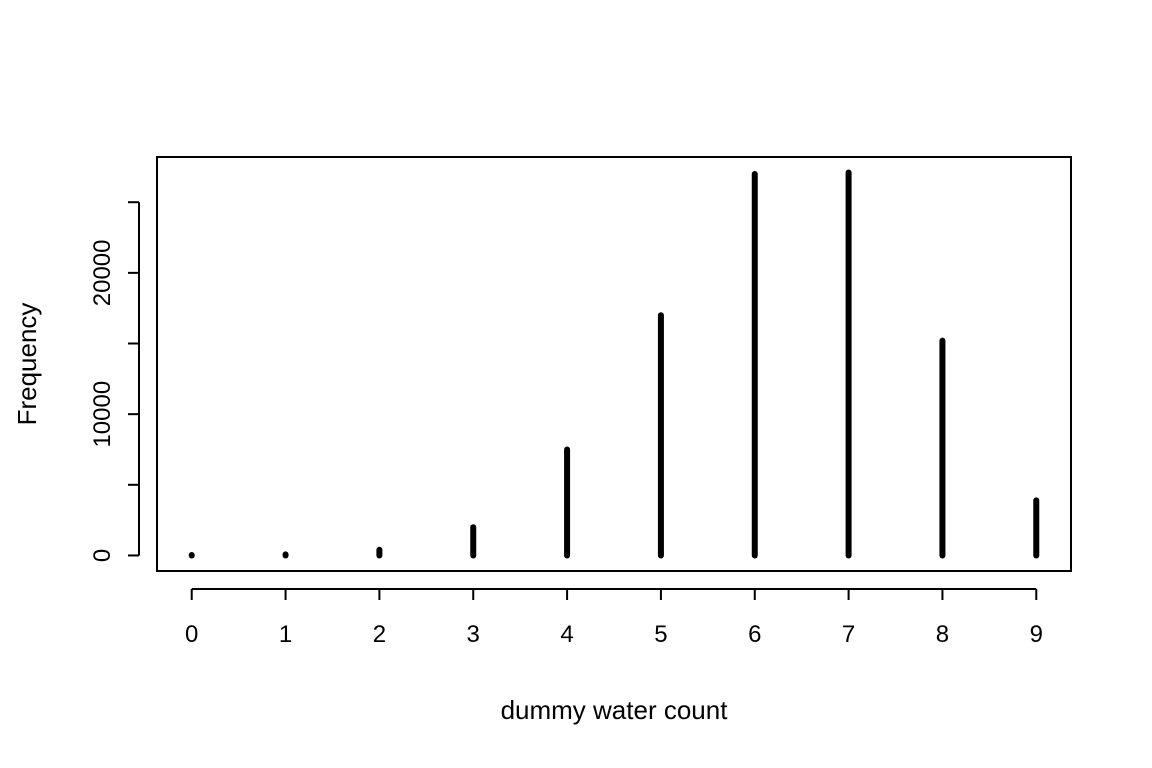 Image resolution: width=1152 pixels, height=768 pixels. What do you see at coordinates (615, 710) in the screenshot?
I see `x-axis-title: dummy water count` at bounding box center [615, 710].